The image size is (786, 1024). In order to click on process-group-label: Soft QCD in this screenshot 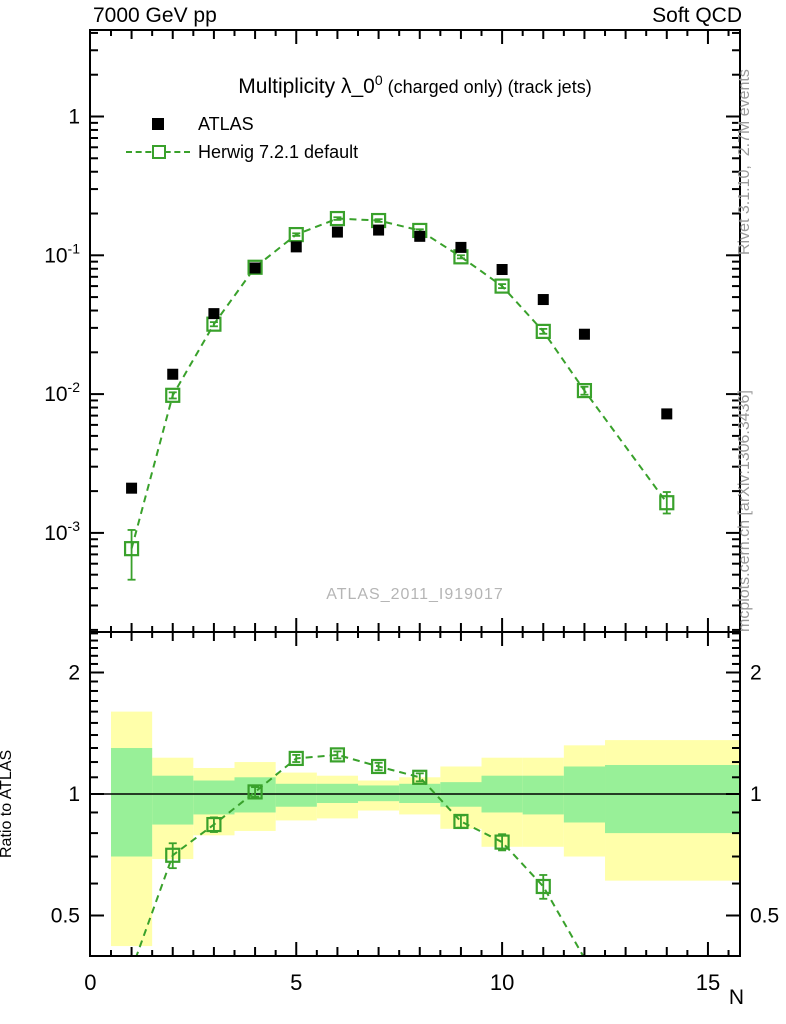, I will do `click(697, 15)`.